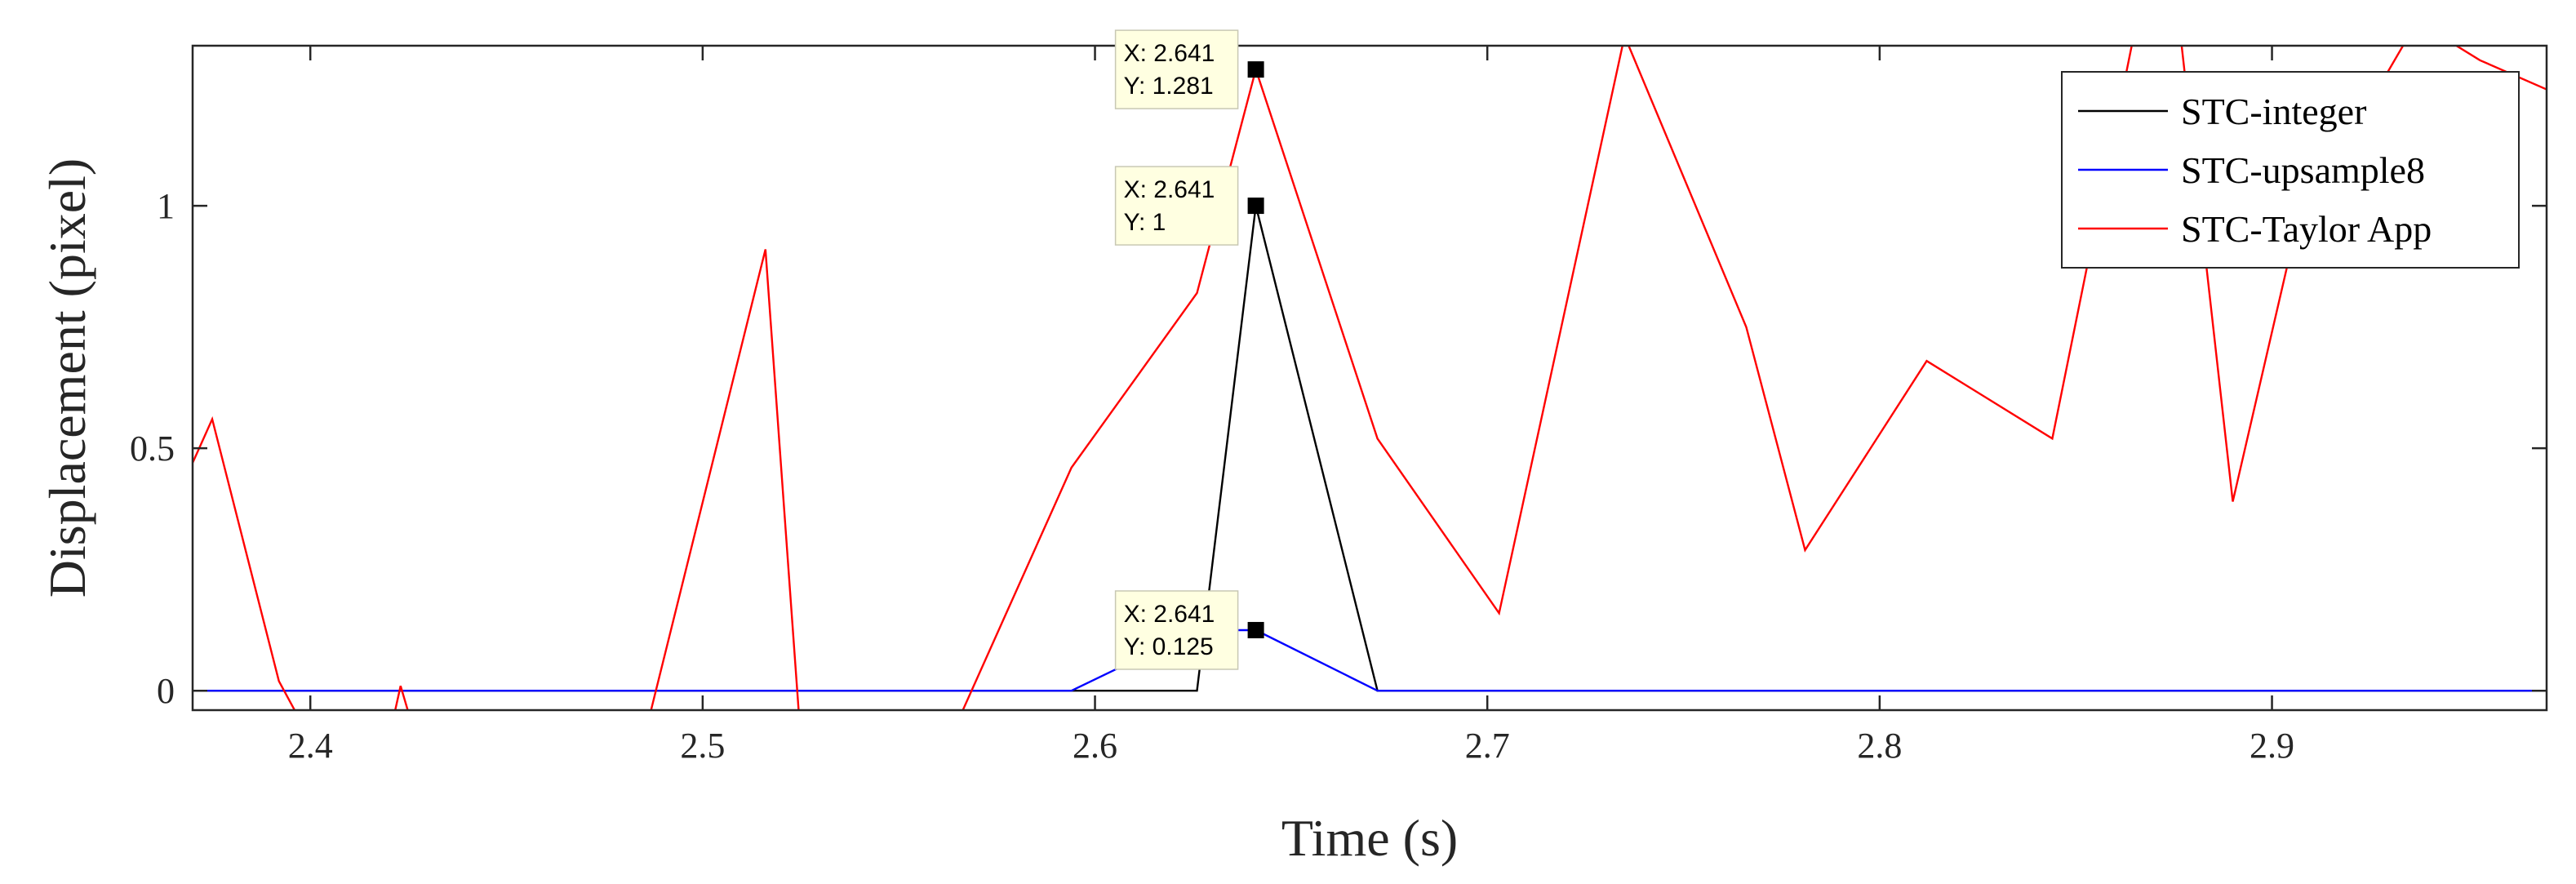  What do you see at coordinates (1145, 223) in the screenshot?
I see `data-tip-text: Y: 1` at bounding box center [1145, 223].